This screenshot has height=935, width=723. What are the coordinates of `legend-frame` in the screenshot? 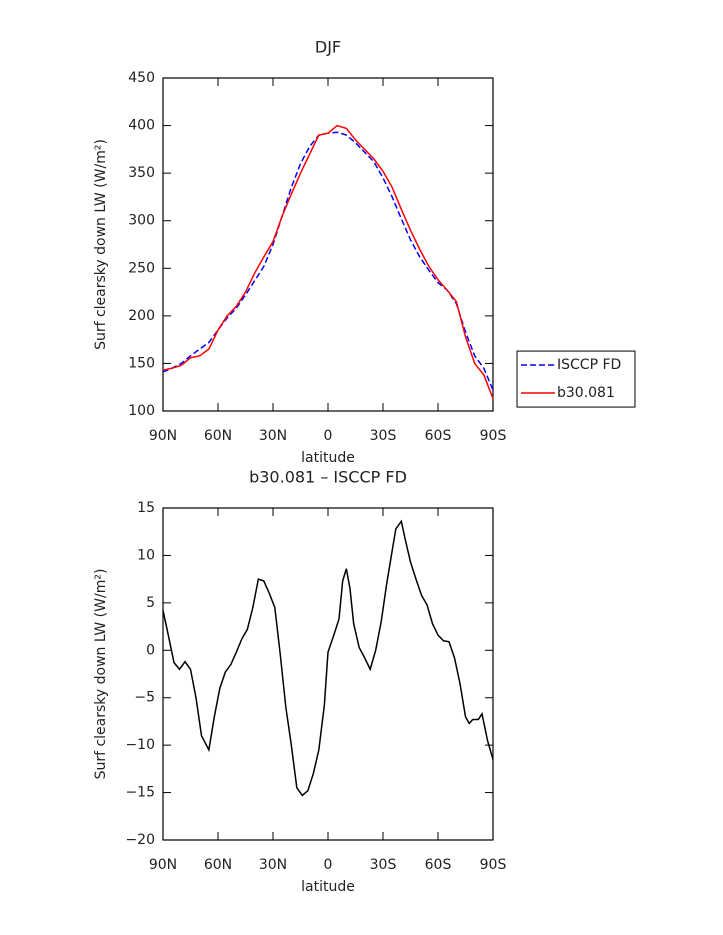 It's located at (576, 379).